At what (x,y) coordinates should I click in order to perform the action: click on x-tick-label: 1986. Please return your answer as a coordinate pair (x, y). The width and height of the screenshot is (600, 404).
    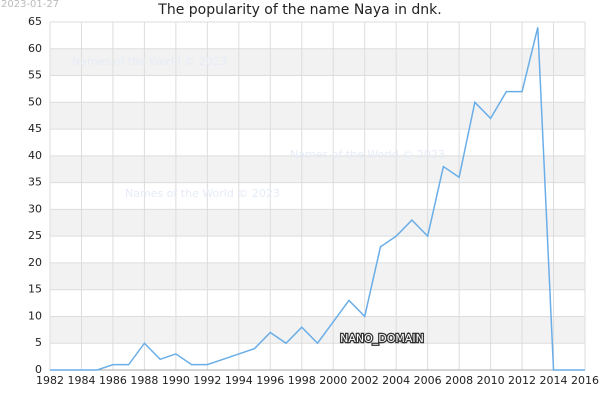
    Looking at the image, I should click on (113, 380).